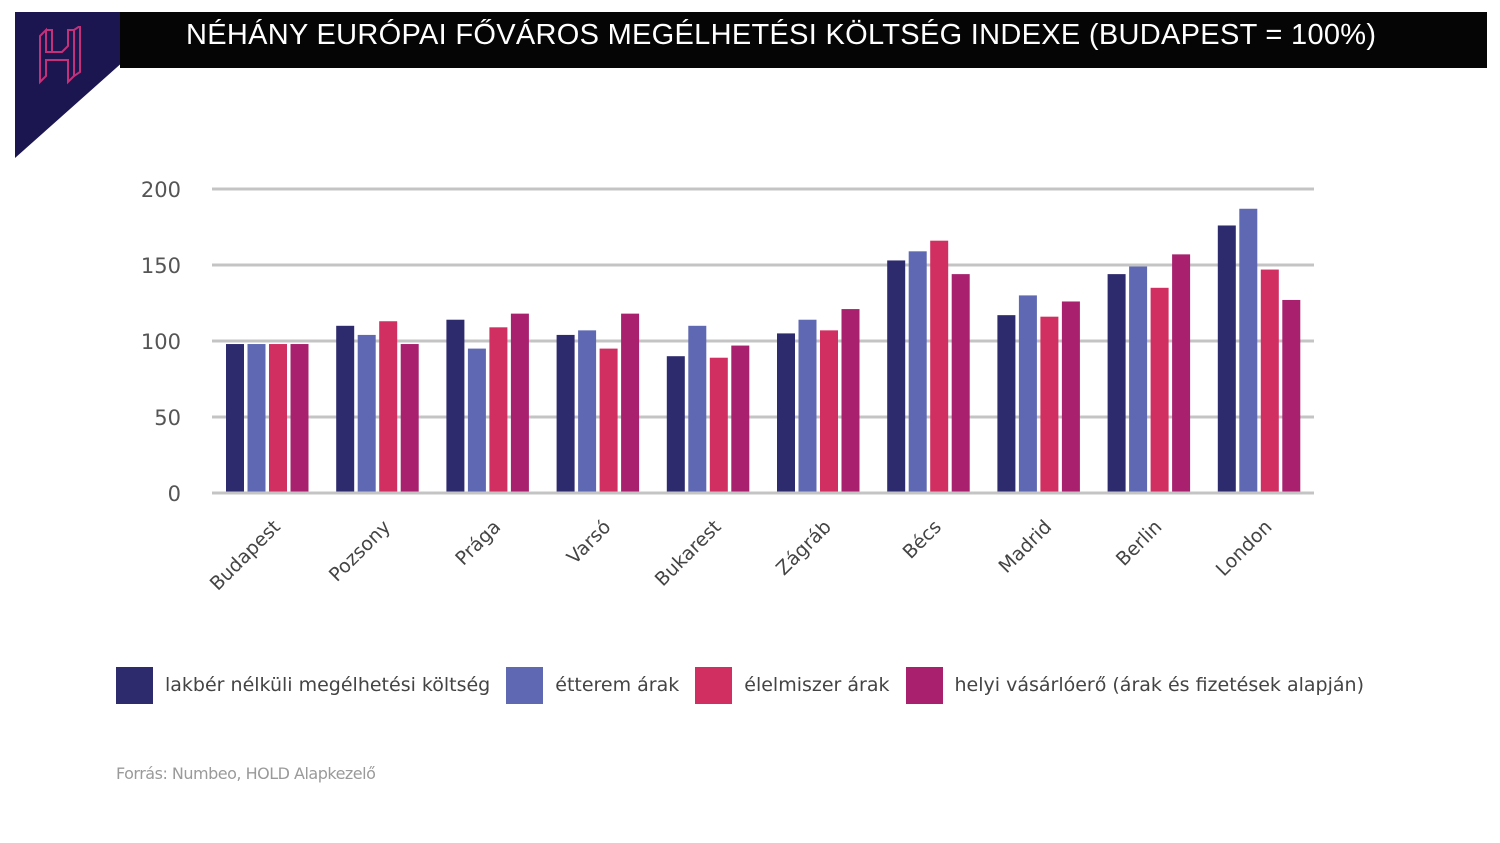 This screenshot has width=1500, height=843. I want to click on legend-item: lakbér nélküli megélhetési költség, so click(303, 685).